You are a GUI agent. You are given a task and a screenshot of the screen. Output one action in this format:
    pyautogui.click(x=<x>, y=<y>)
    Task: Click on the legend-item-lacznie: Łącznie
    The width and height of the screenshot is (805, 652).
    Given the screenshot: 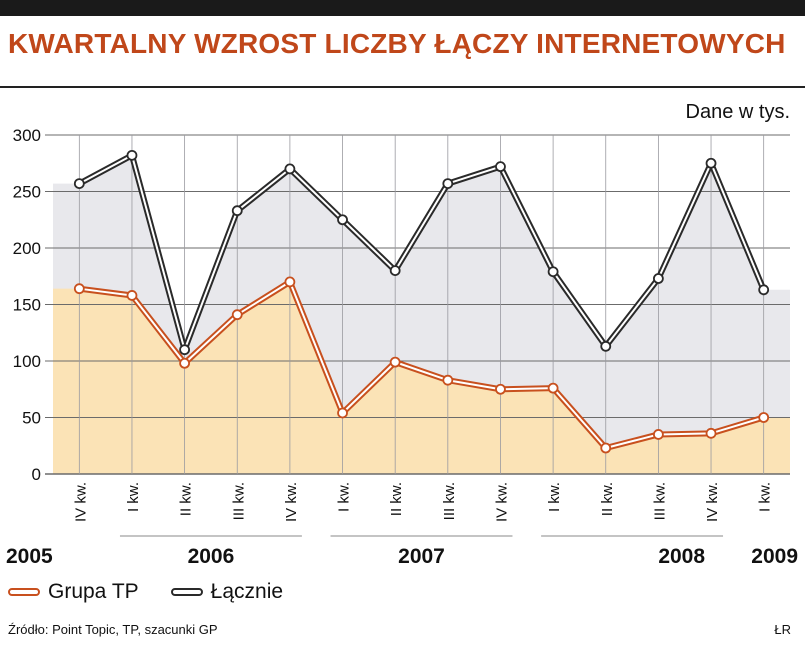 What is the action you would take?
    pyautogui.click(x=227, y=592)
    